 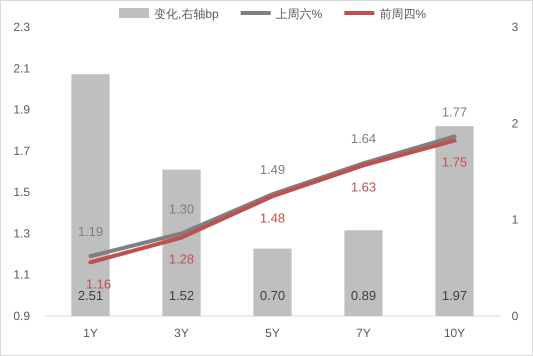 I want to click on y-tick-label: 1.1, so click(x=21, y=275).